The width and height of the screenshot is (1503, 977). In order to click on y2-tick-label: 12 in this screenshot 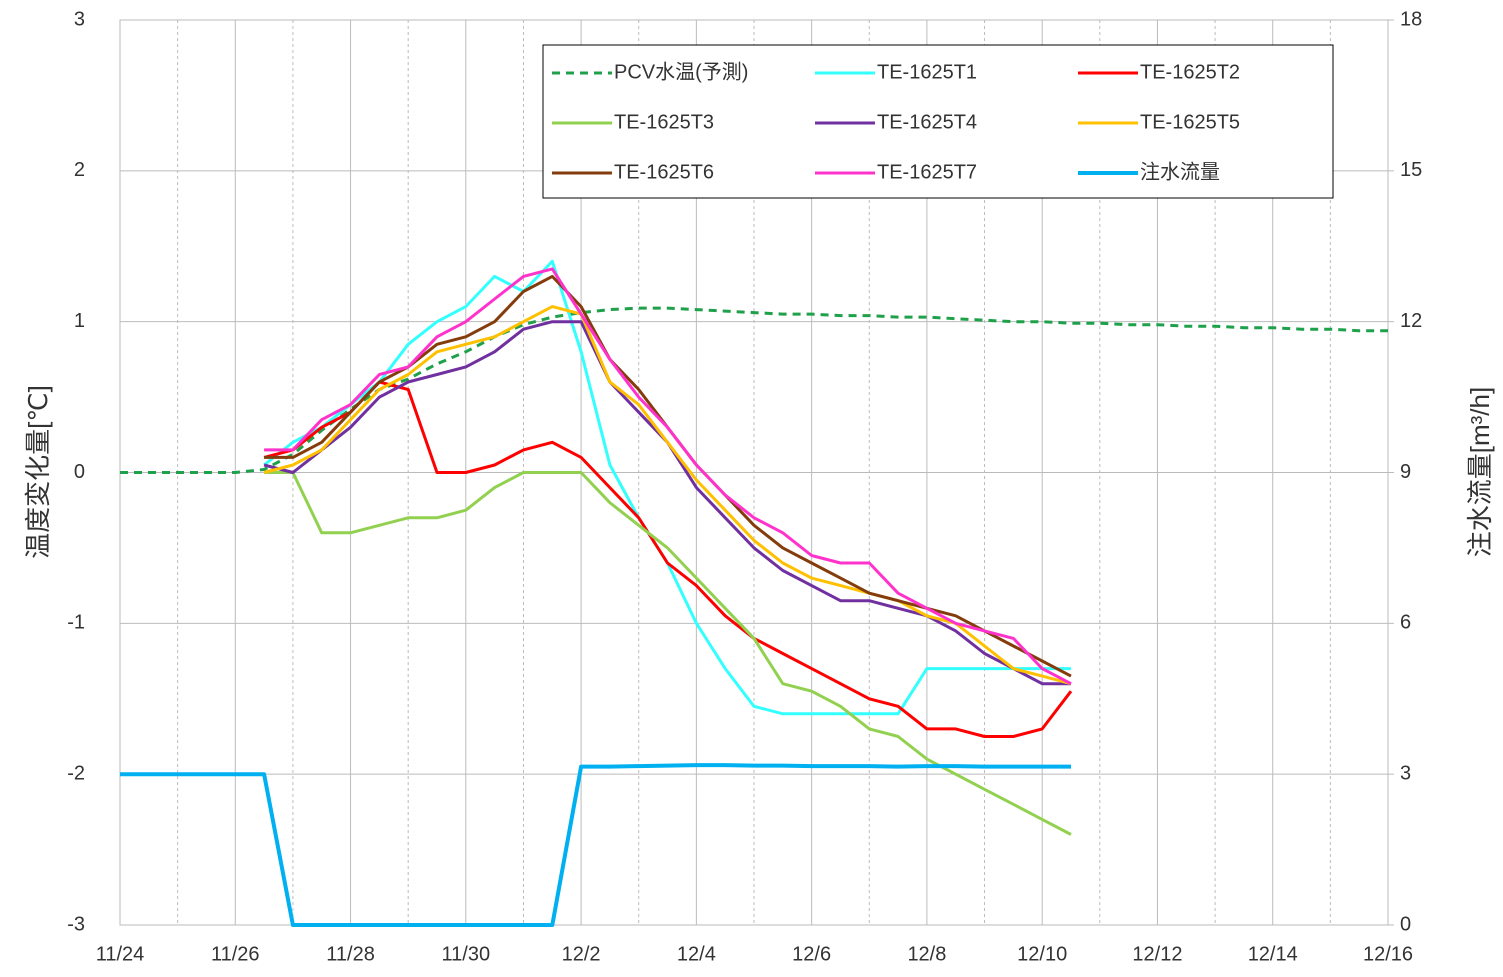, I will do `click(1411, 321)`.